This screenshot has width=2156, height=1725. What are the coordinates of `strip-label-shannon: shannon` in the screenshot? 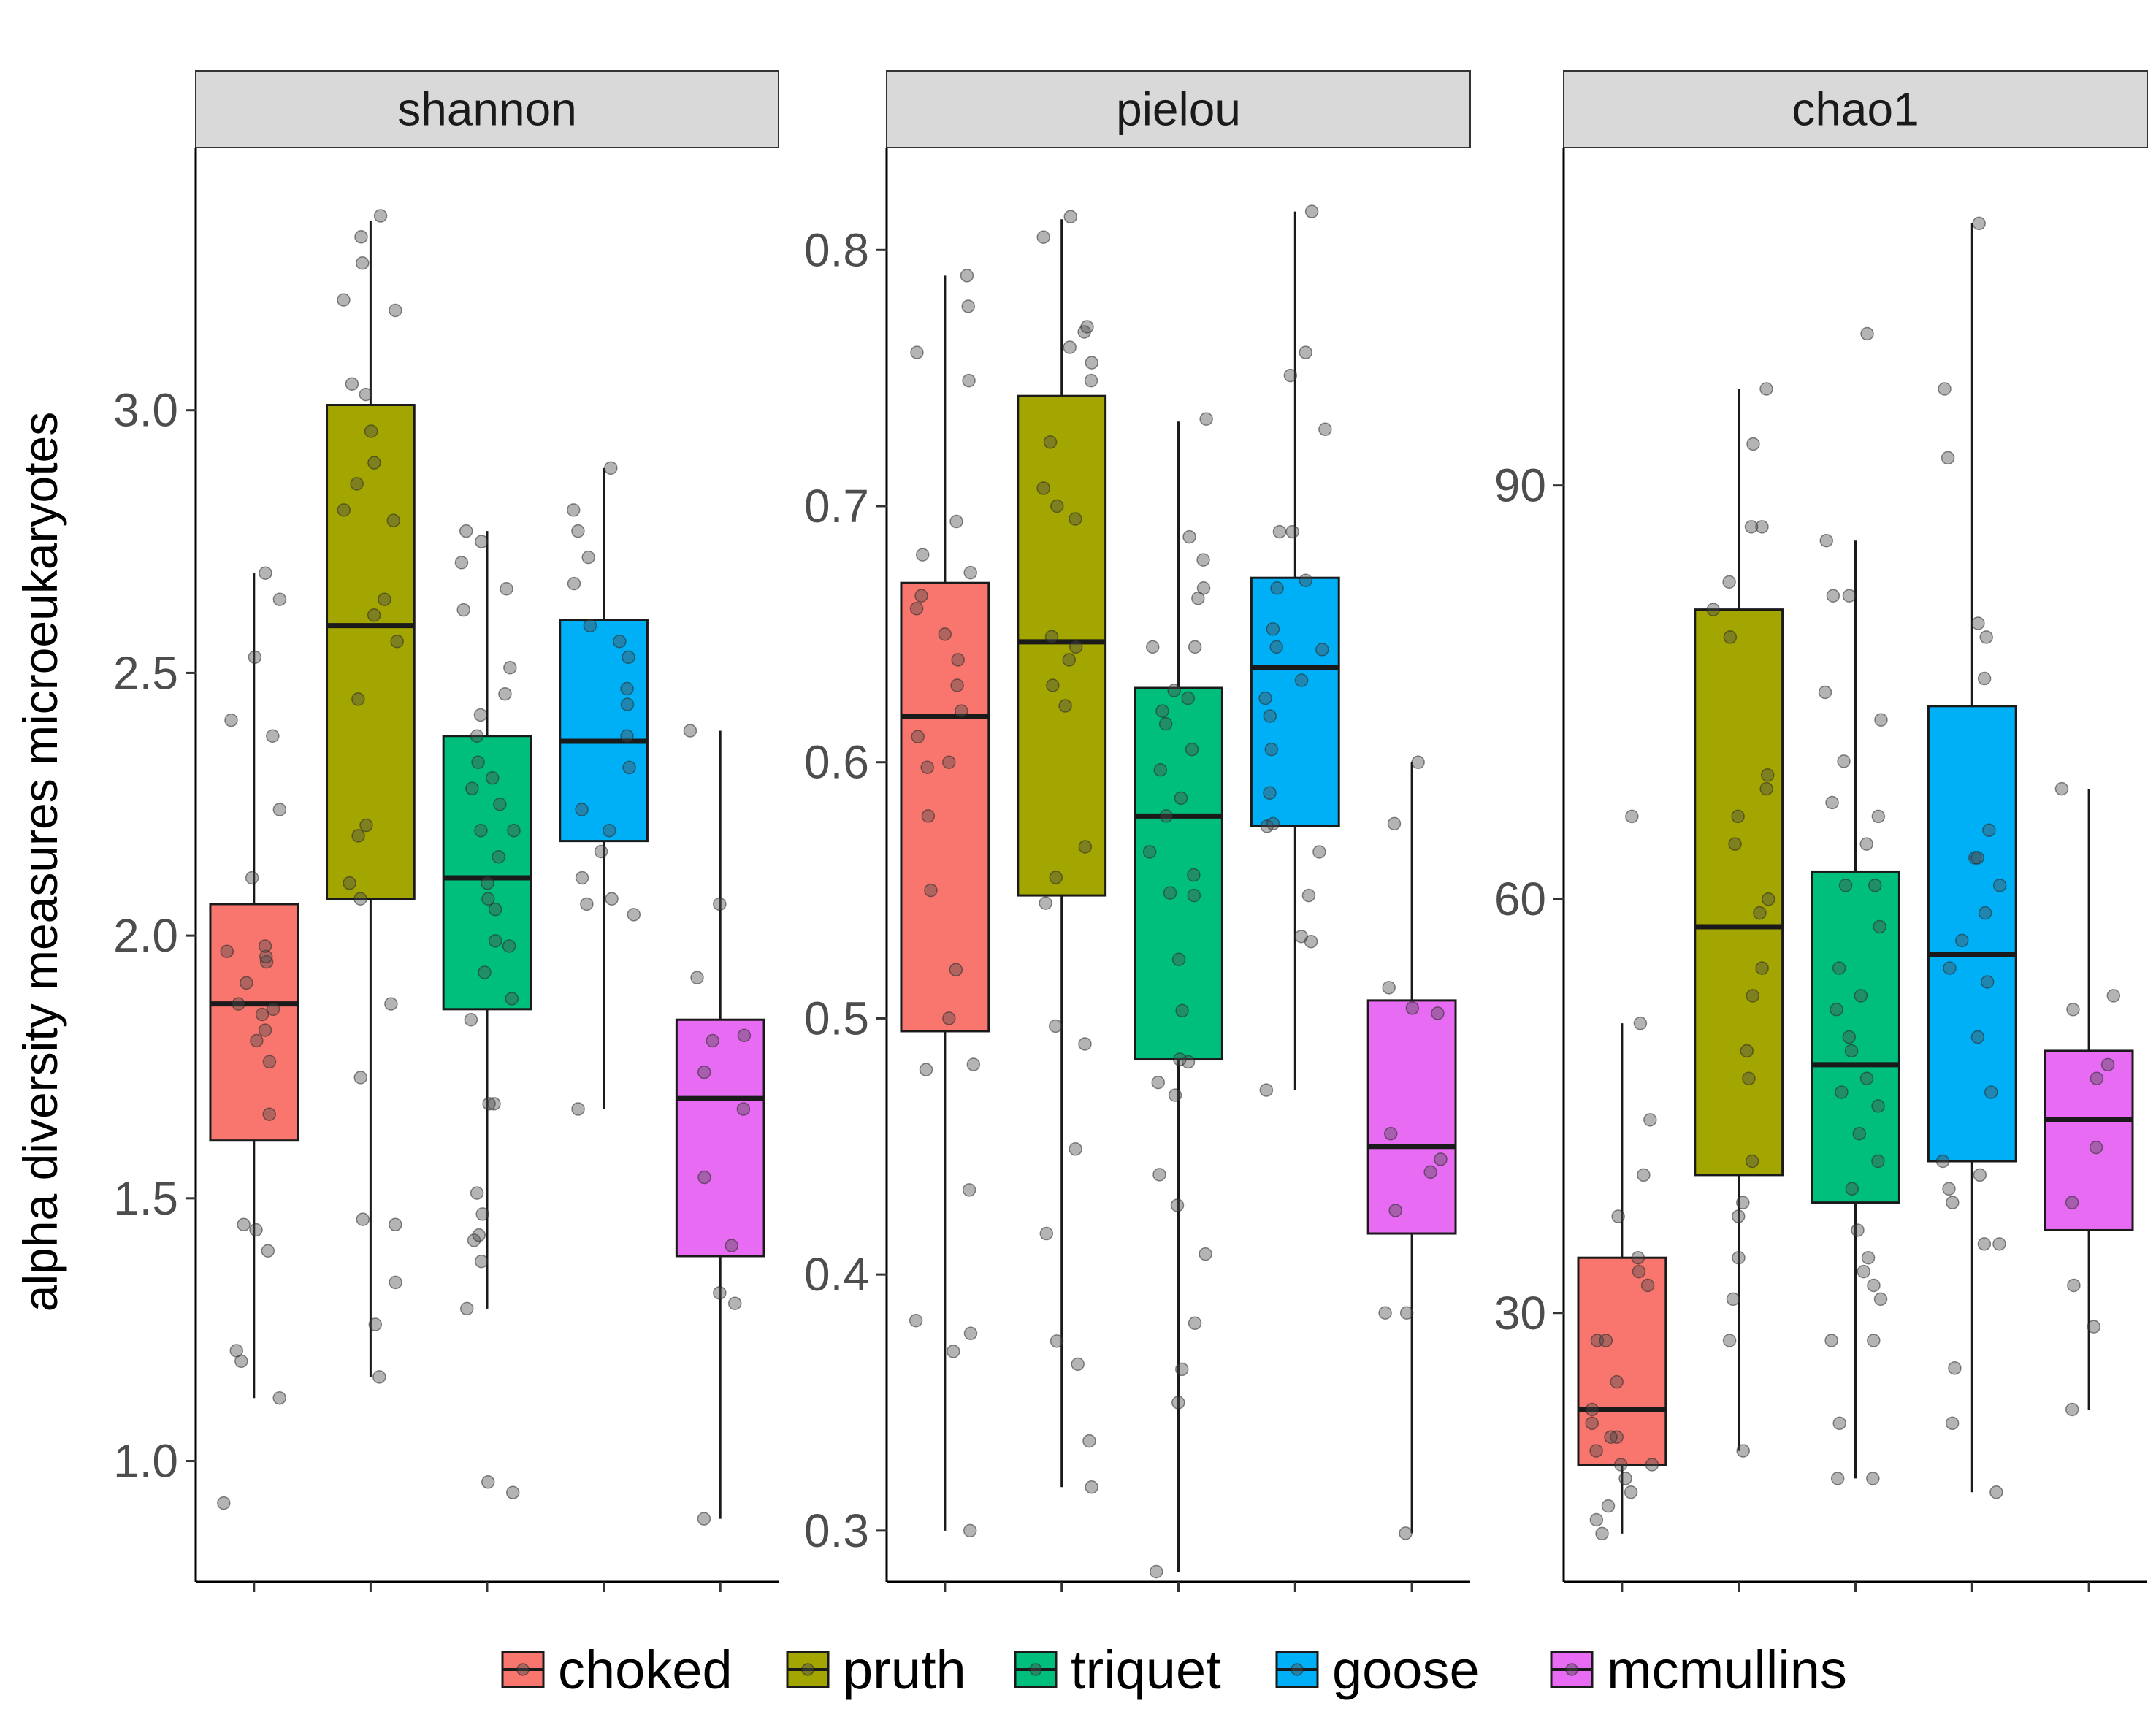 It's located at (487, 109).